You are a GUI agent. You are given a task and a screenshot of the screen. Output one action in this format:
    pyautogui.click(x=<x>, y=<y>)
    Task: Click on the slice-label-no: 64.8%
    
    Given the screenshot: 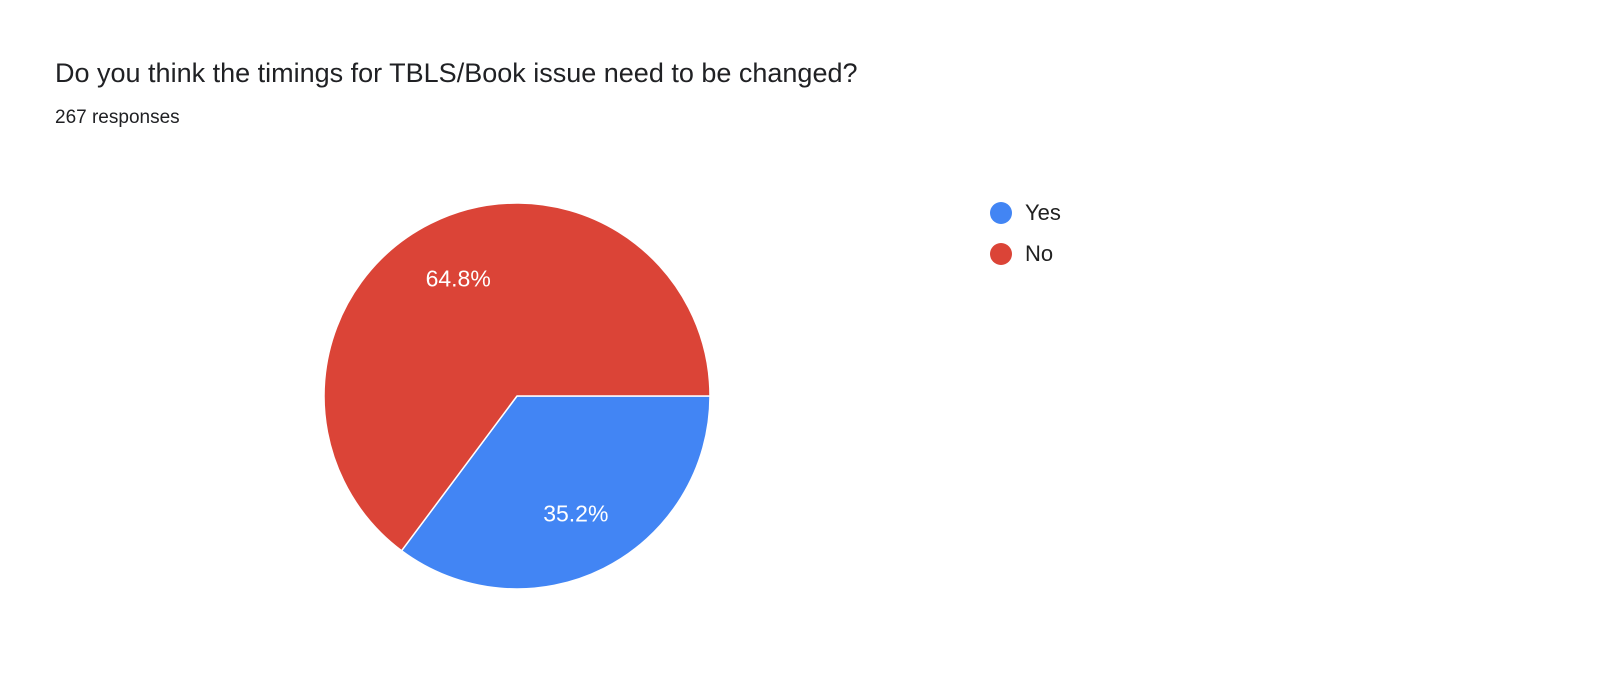 What is the action you would take?
    pyautogui.click(x=458, y=279)
    